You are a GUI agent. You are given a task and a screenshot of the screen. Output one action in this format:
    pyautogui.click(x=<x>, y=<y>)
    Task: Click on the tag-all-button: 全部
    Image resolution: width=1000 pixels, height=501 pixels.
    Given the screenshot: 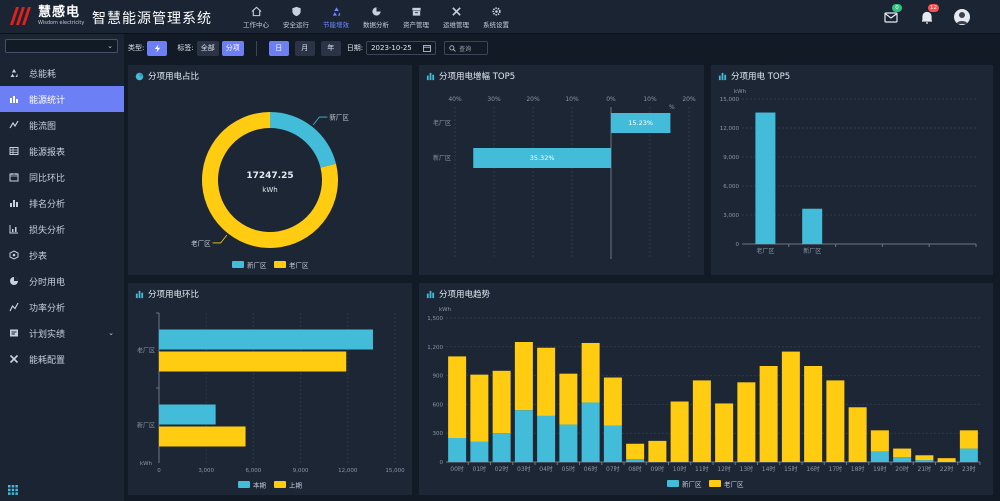 What is the action you would take?
    pyautogui.click(x=207, y=48)
    